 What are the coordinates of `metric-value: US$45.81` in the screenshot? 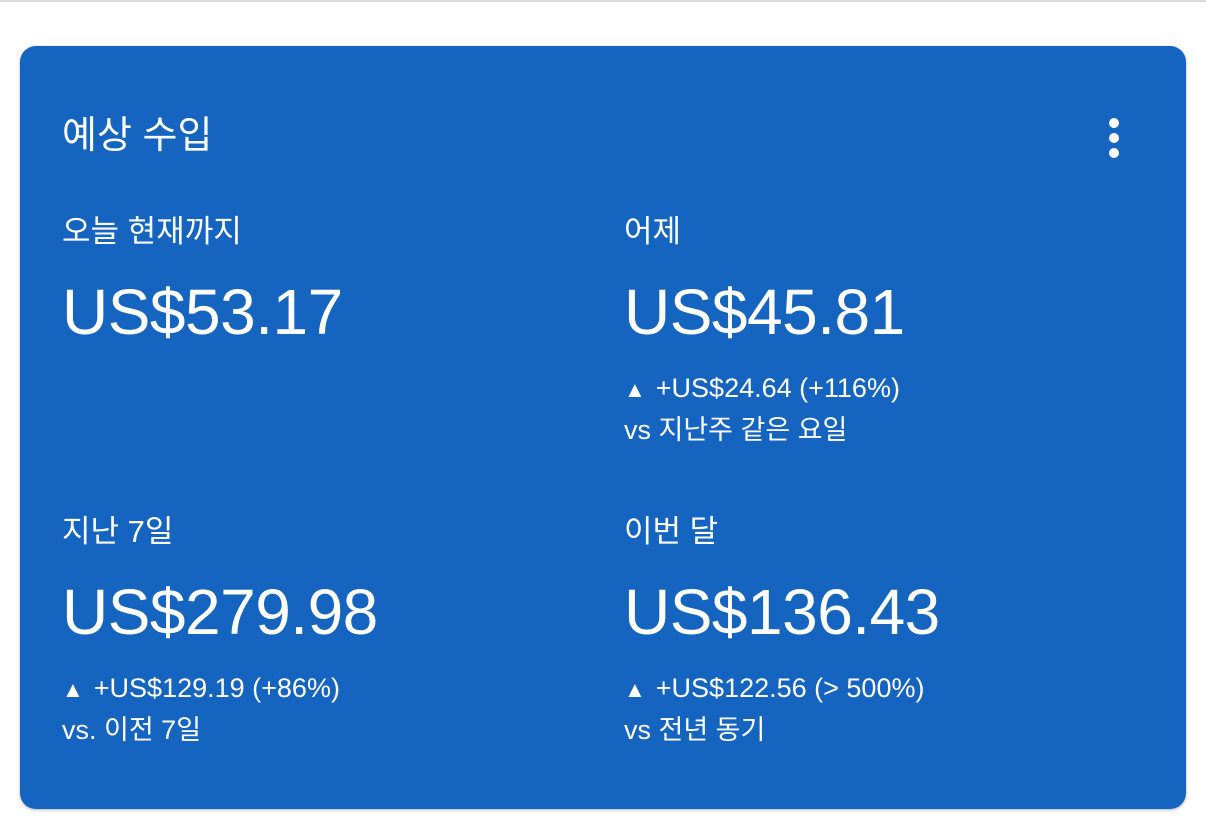 It's located at (764, 312).